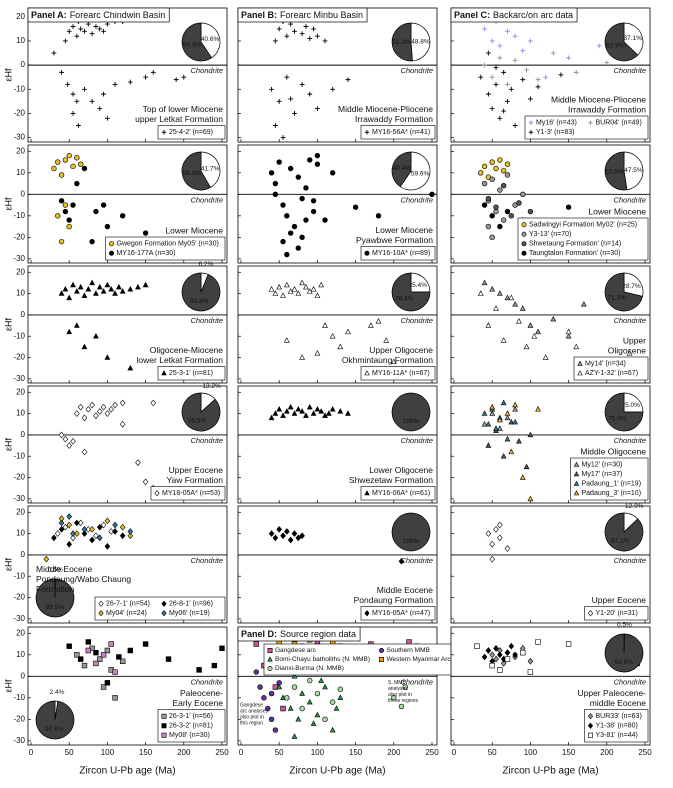 Image resolution: width=673 pixels, height=788 pixels. I want to click on legend-label: Y3-13' (n=70), so click(550, 234).